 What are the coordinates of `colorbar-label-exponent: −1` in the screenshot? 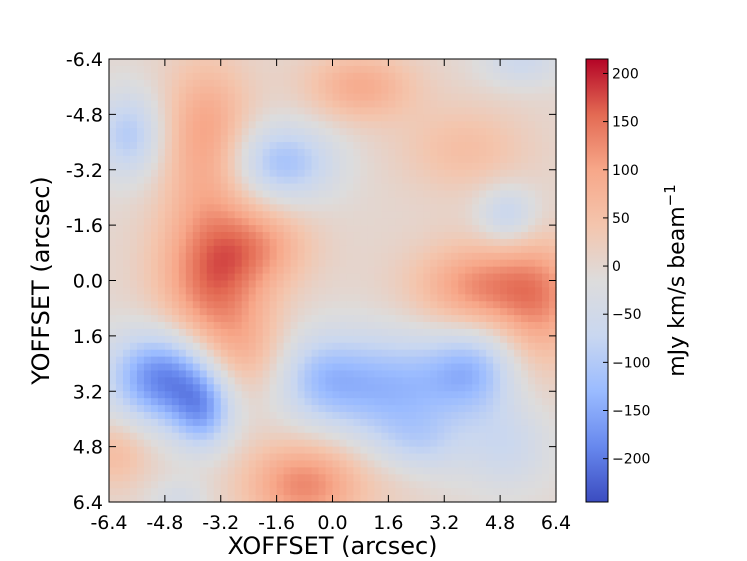 It's located at (670, 195).